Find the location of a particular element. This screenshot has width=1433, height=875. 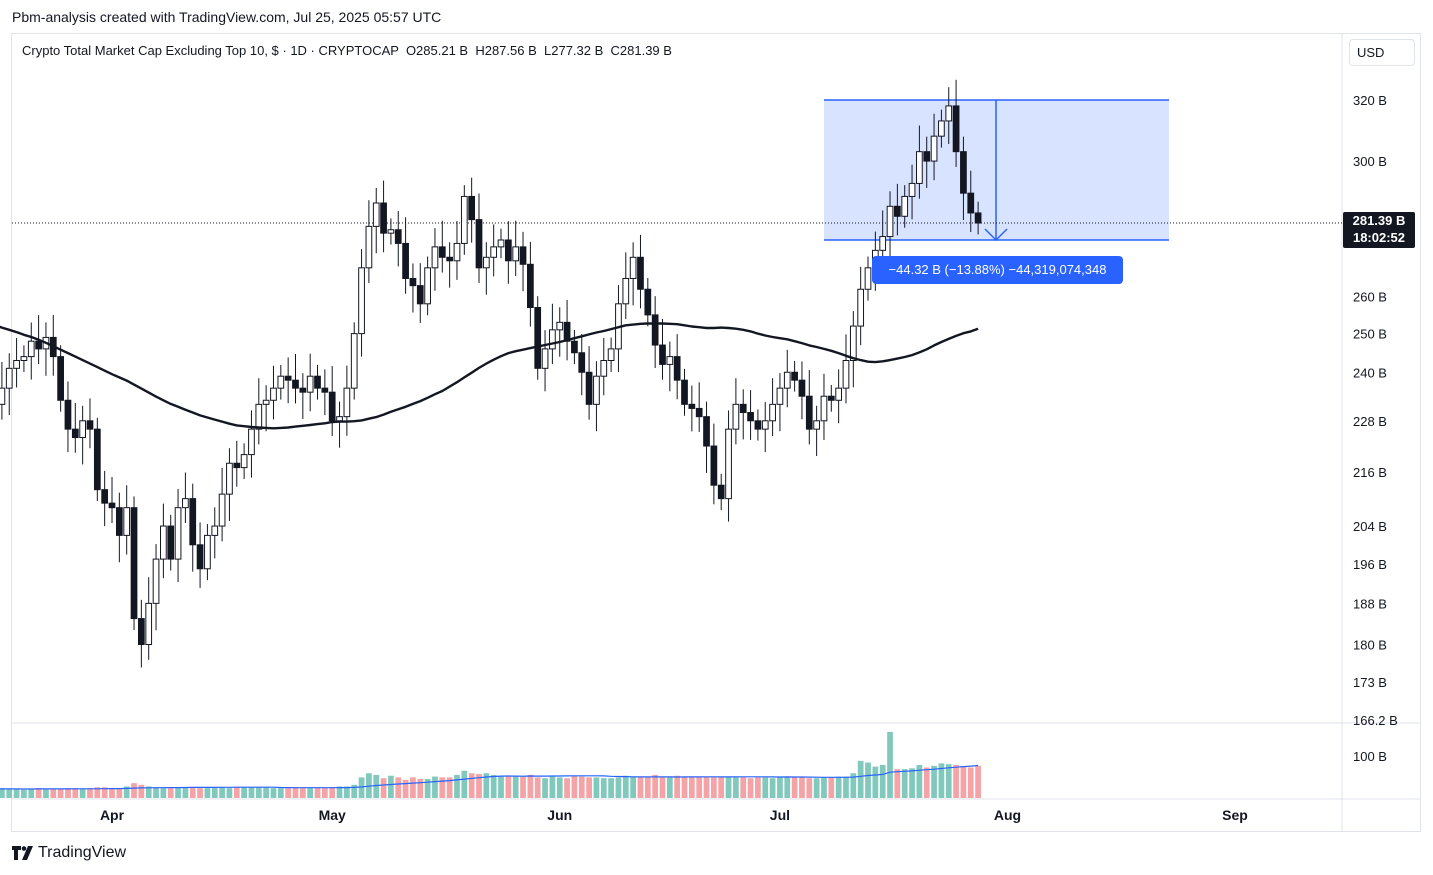

tradingview-logo: TradingView is located at coordinates (69, 853).